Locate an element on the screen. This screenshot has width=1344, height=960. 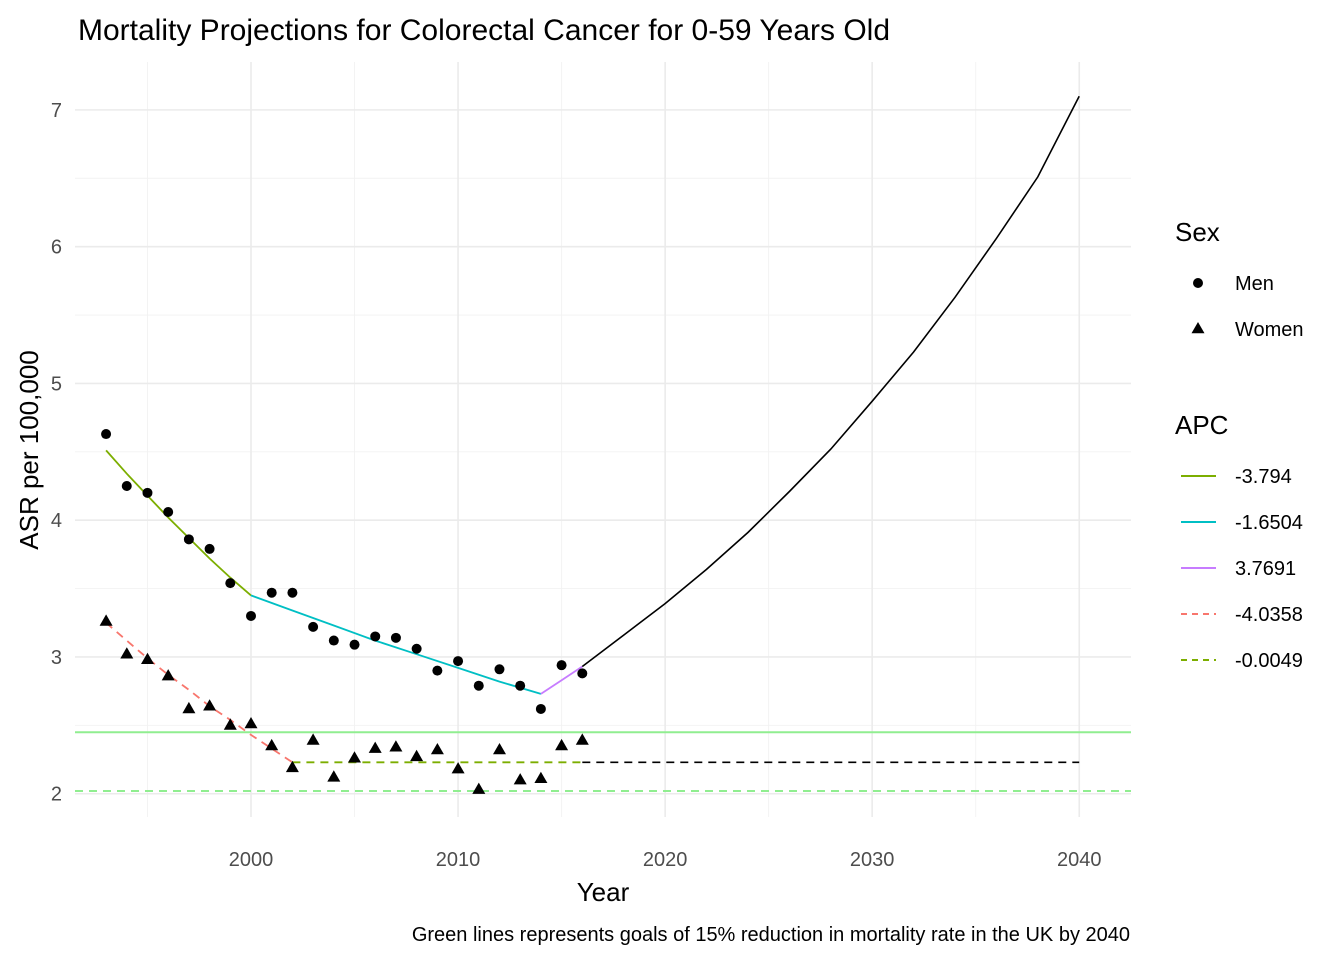
y-tick-label: 2 is located at coordinates (56, 795).